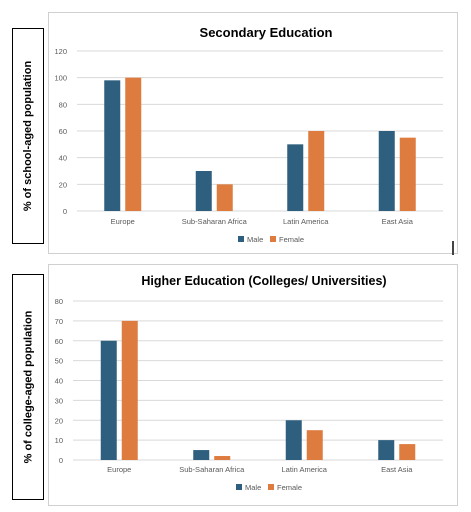 The width and height of the screenshot is (471, 512). Describe the element at coordinates (266, 32) in the screenshot. I see `chart-title: Secondary Education` at that location.